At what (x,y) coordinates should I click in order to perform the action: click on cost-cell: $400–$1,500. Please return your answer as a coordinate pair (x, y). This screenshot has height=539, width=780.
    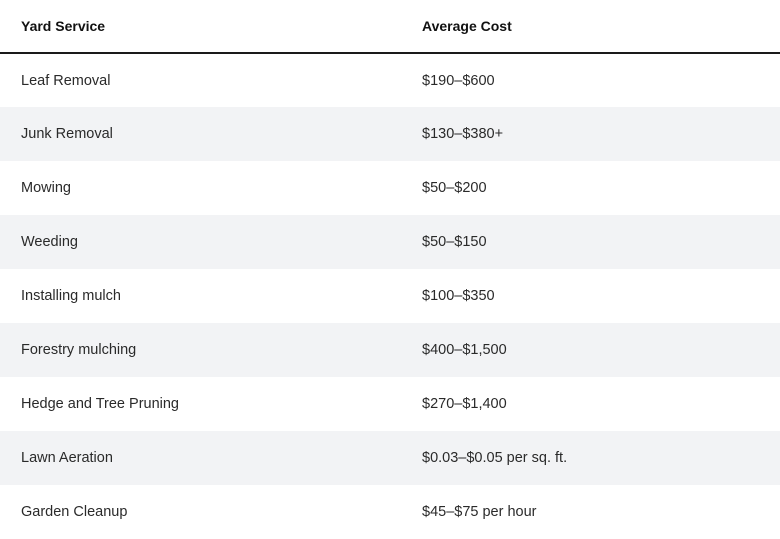
    Looking at the image, I should click on (590, 350).